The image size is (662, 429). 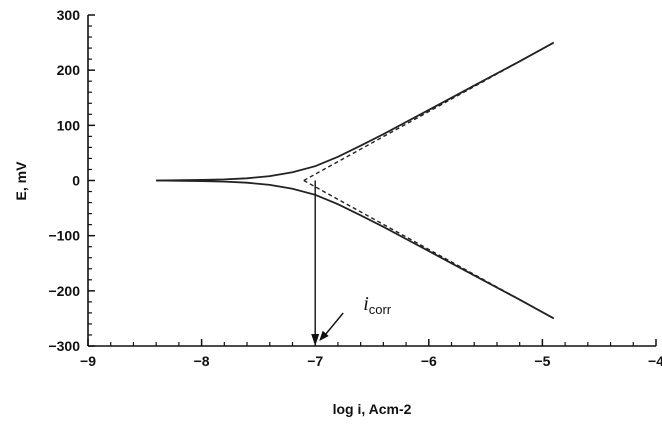 I want to click on x-tick-label: −9, so click(x=88, y=361).